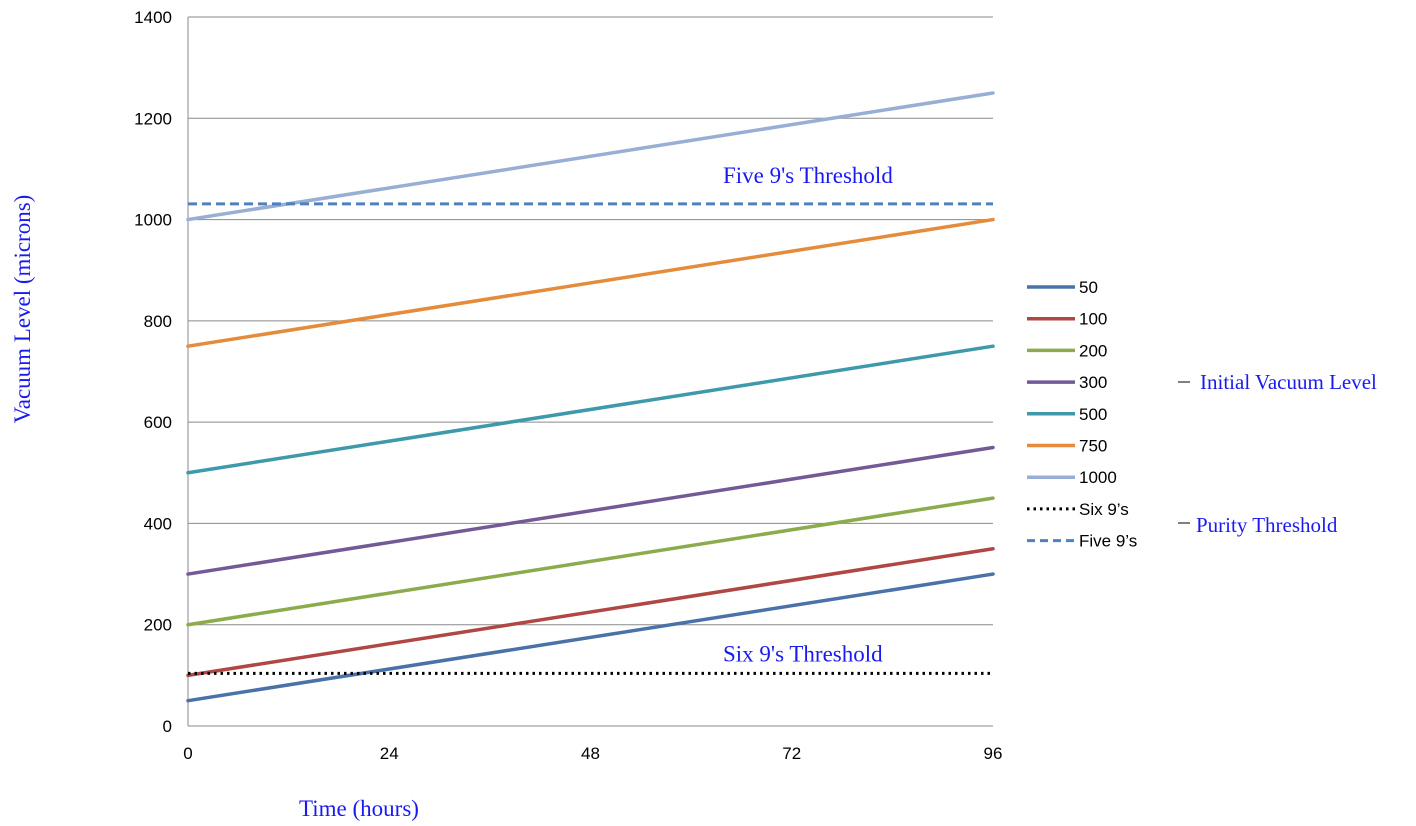 This screenshot has width=1416, height=826. Describe the element at coordinates (187, 753) in the screenshot. I see `x-tick-label: 0` at that location.